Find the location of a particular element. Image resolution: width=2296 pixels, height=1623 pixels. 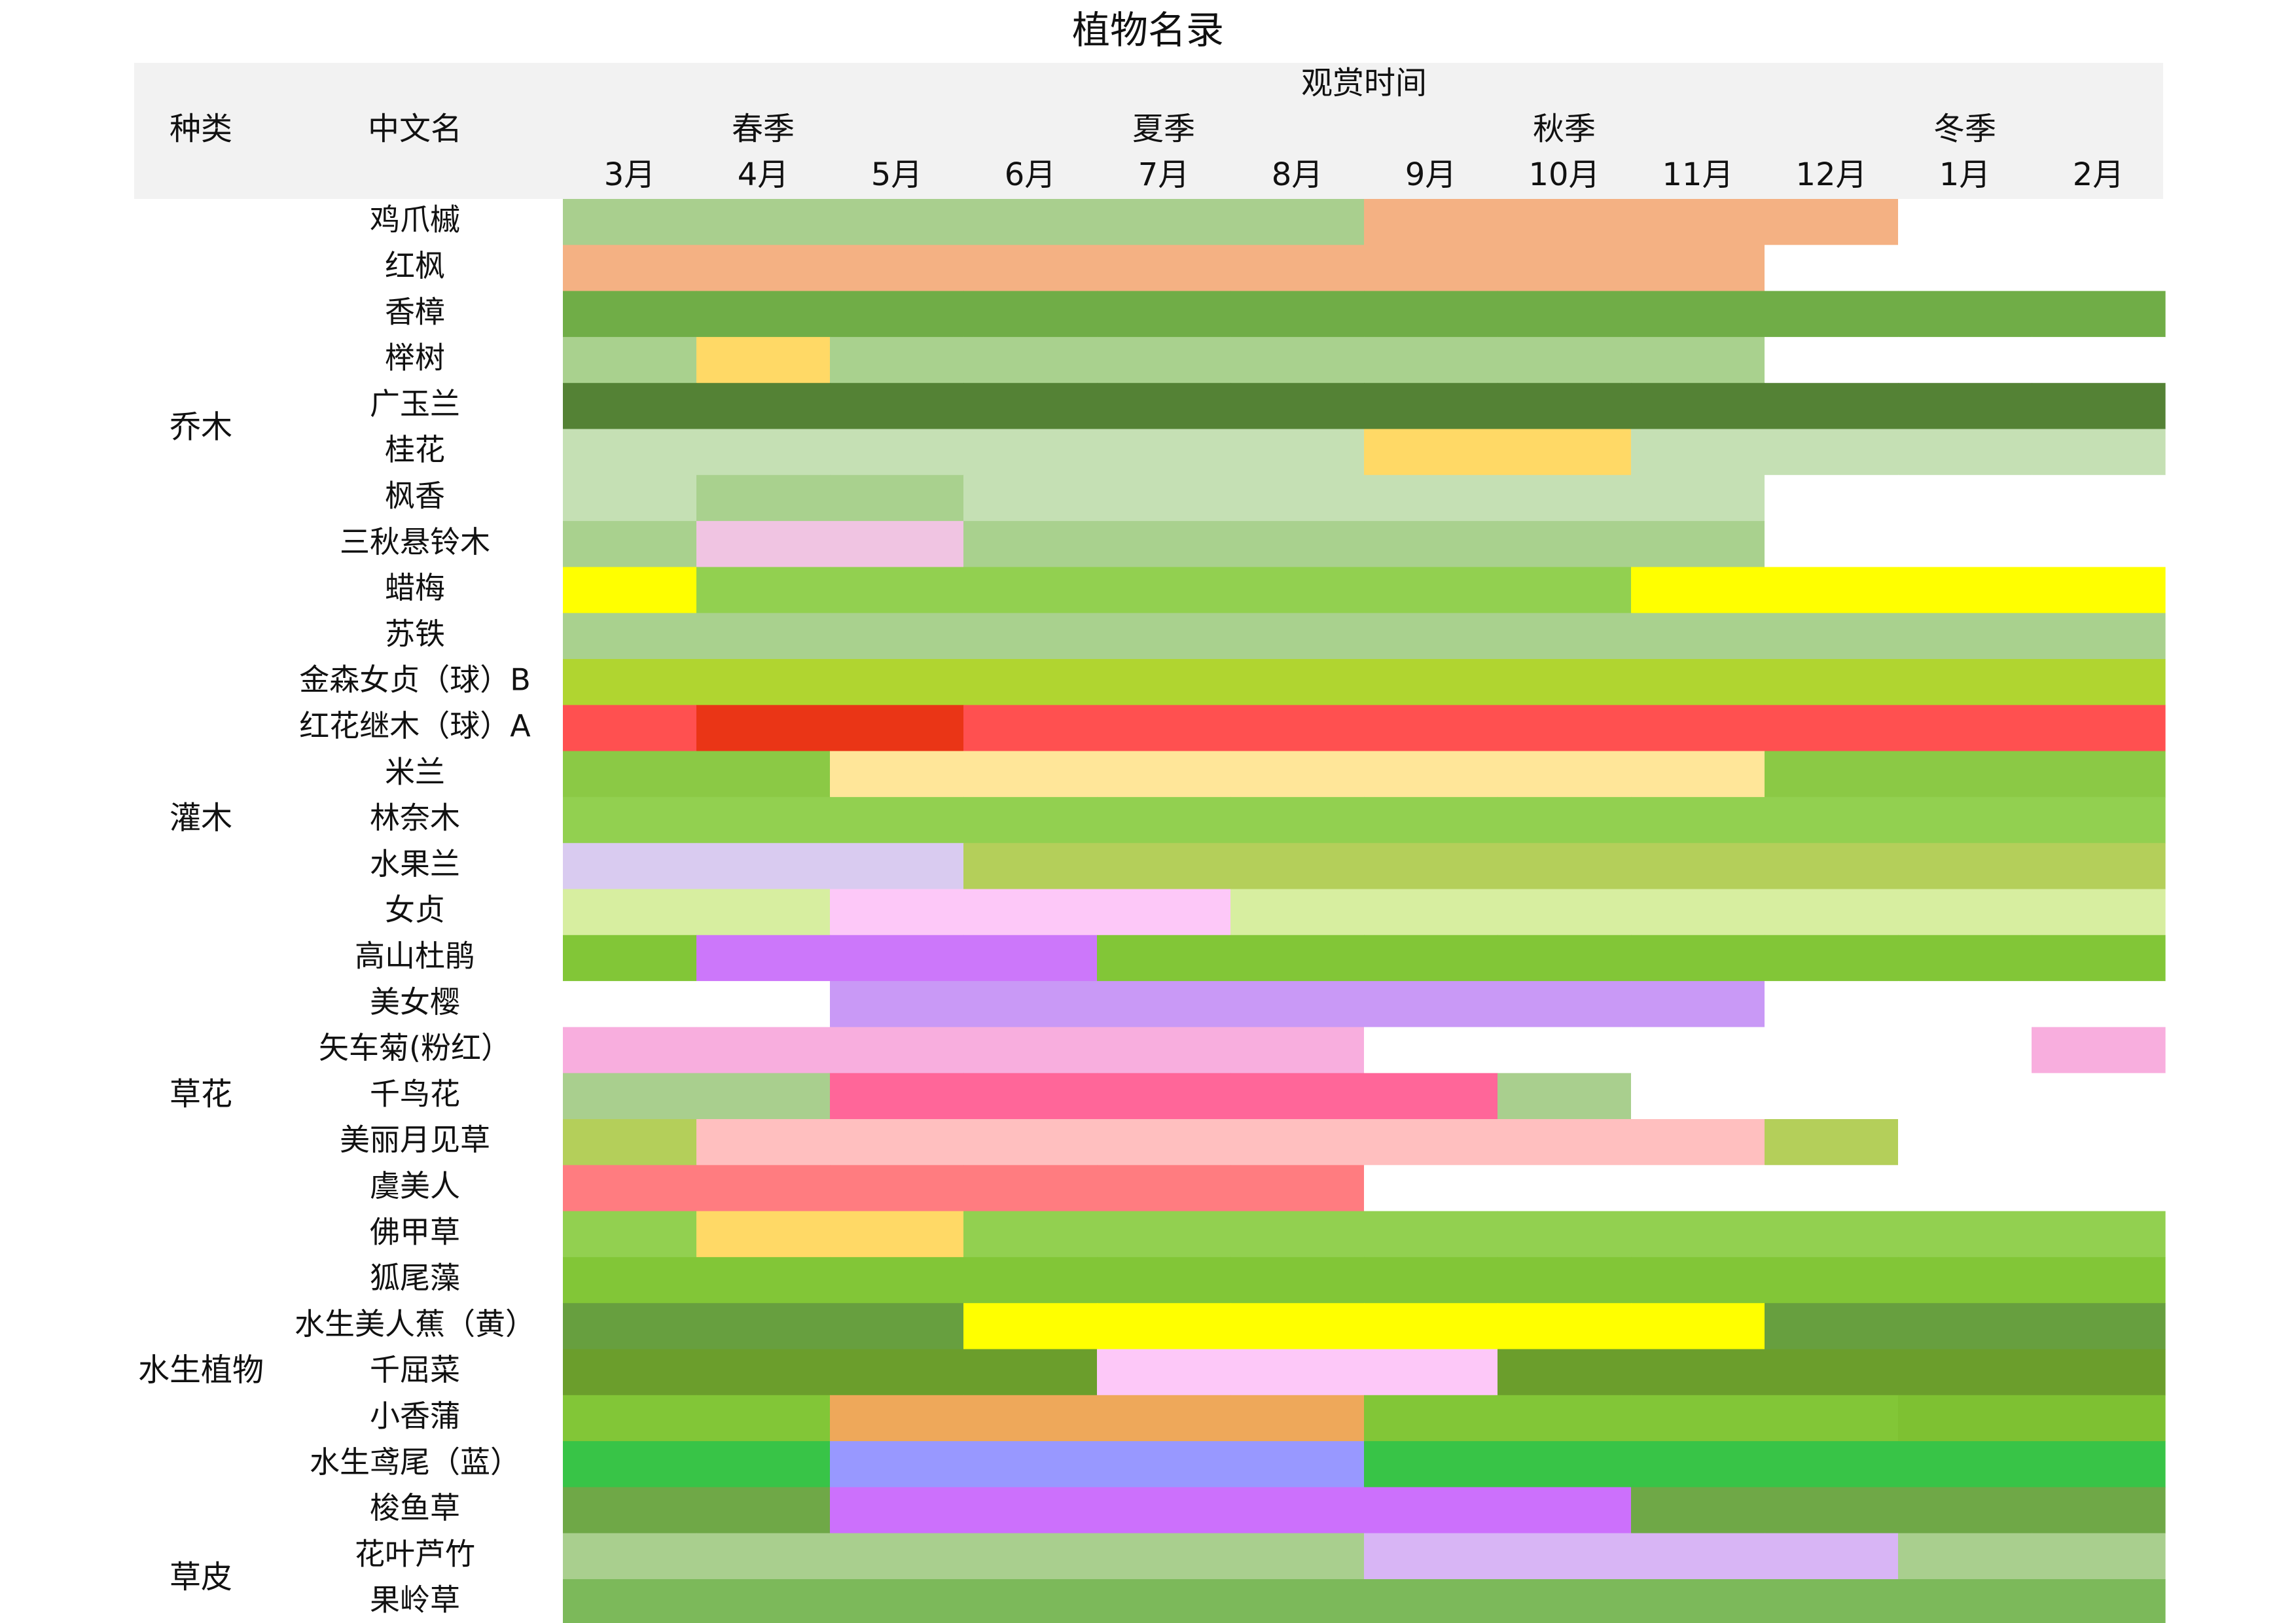

plant-name: 美女樱 is located at coordinates (415, 1002).